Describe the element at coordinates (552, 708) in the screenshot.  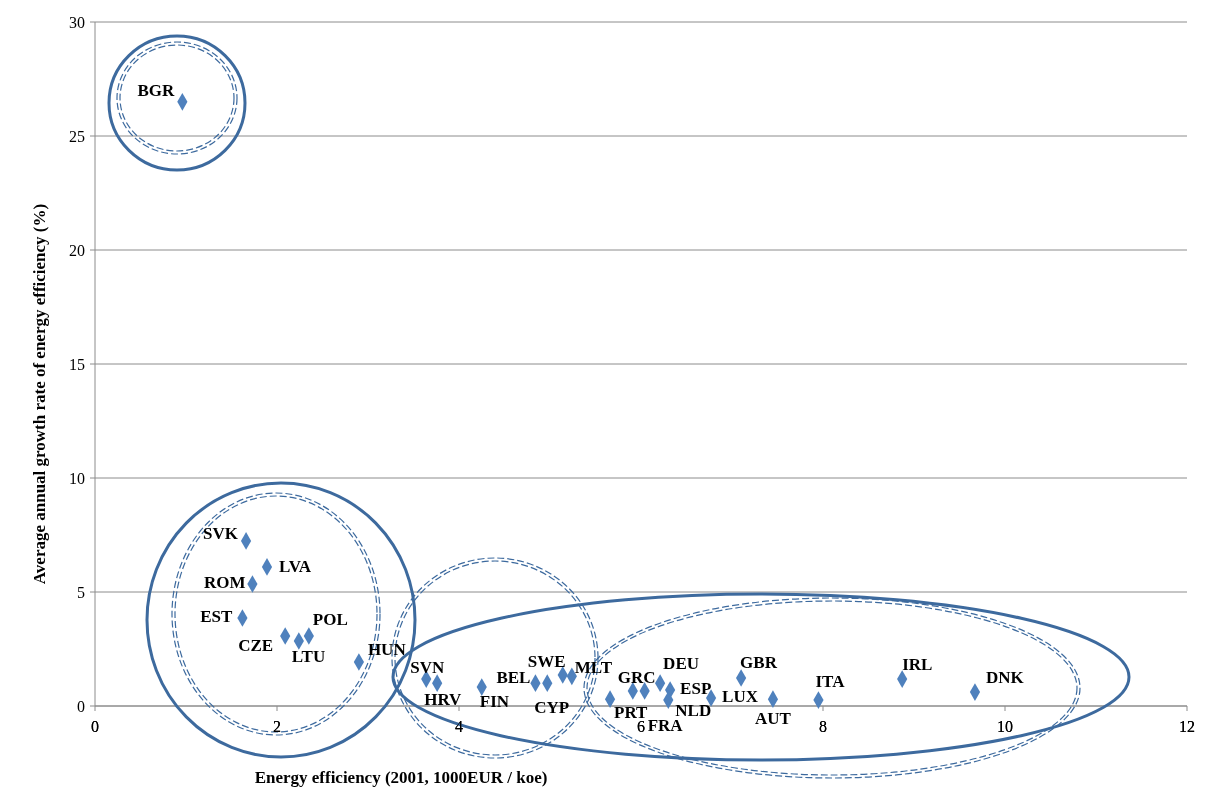
I see `annotation: CYP` at that location.